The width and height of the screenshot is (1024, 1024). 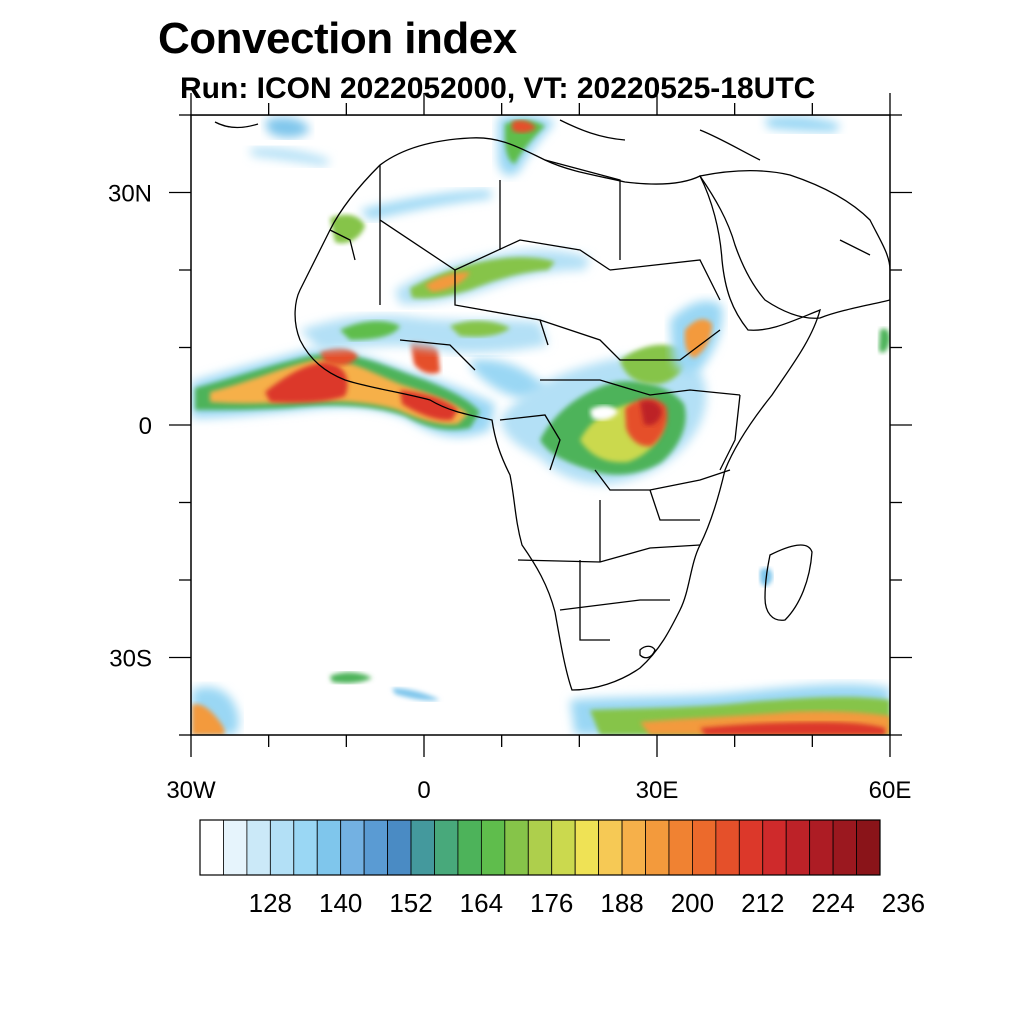 What do you see at coordinates (130, 659) in the screenshot?
I see `lat-tick-label: 30S` at bounding box center [130, 659].